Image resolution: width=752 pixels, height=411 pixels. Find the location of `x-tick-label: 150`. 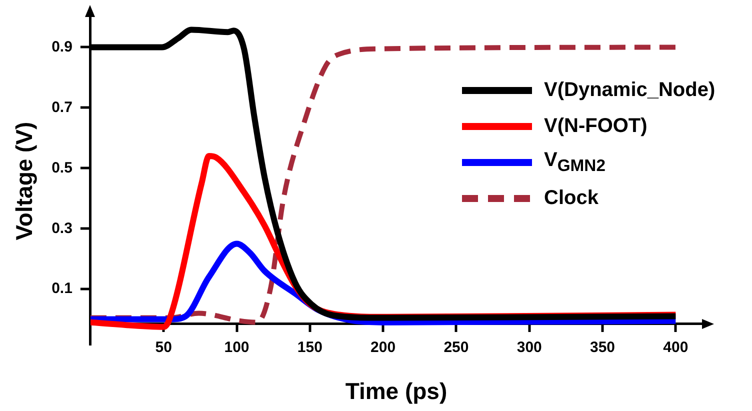

x-tick-label: 150 is located at coordinates (309, 347).